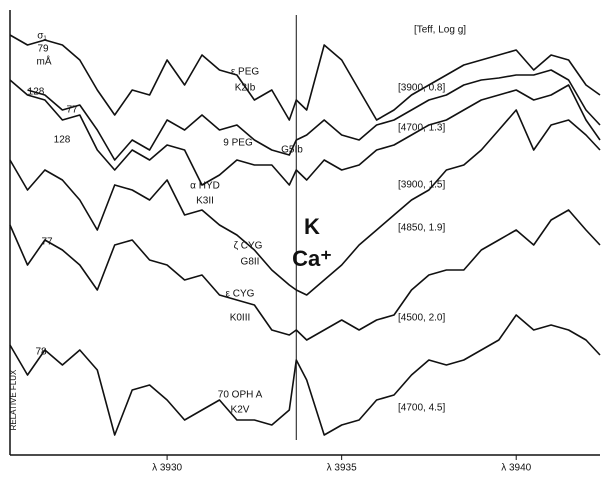 The height and width of the screenshot is (478, 603). Describe the element at coordinates (421, 185) in the screenshot. I see `params: [3900, 1.5]` at that location.